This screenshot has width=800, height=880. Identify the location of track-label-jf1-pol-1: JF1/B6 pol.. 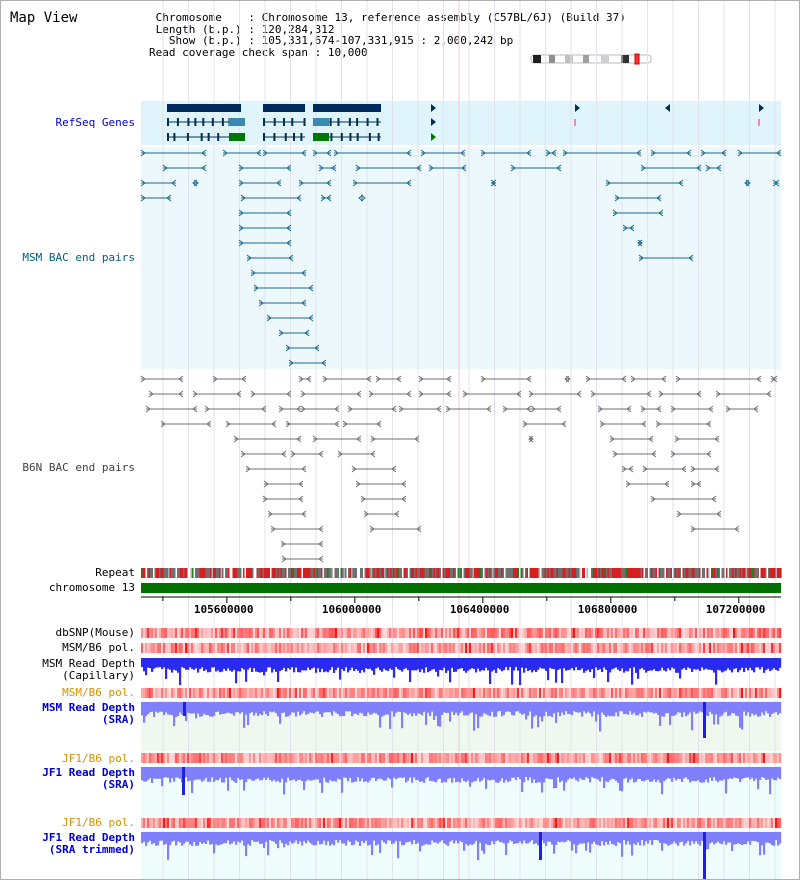
(98, 758).